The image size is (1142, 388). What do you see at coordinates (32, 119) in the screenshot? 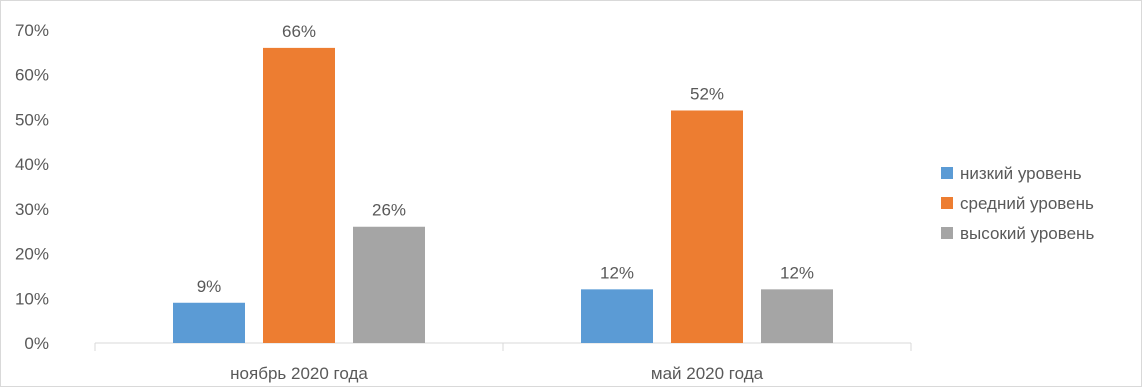
I see `y-tick-label: 50%` at bounding box center [32, 119].